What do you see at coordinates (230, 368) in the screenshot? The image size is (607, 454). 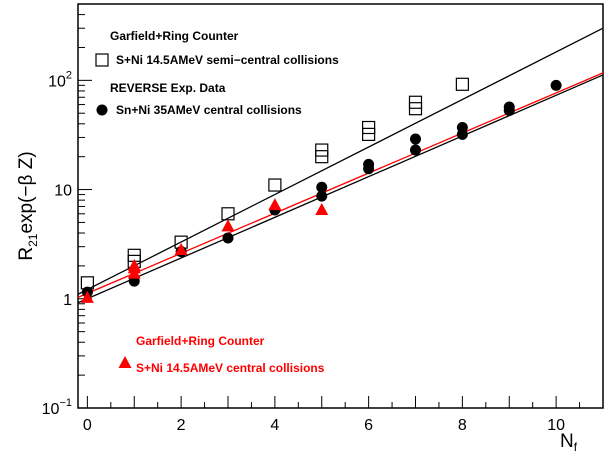 I see `legend-label: S+Ni 14.5AMeV central collisions` at bounding box center [230, 368].